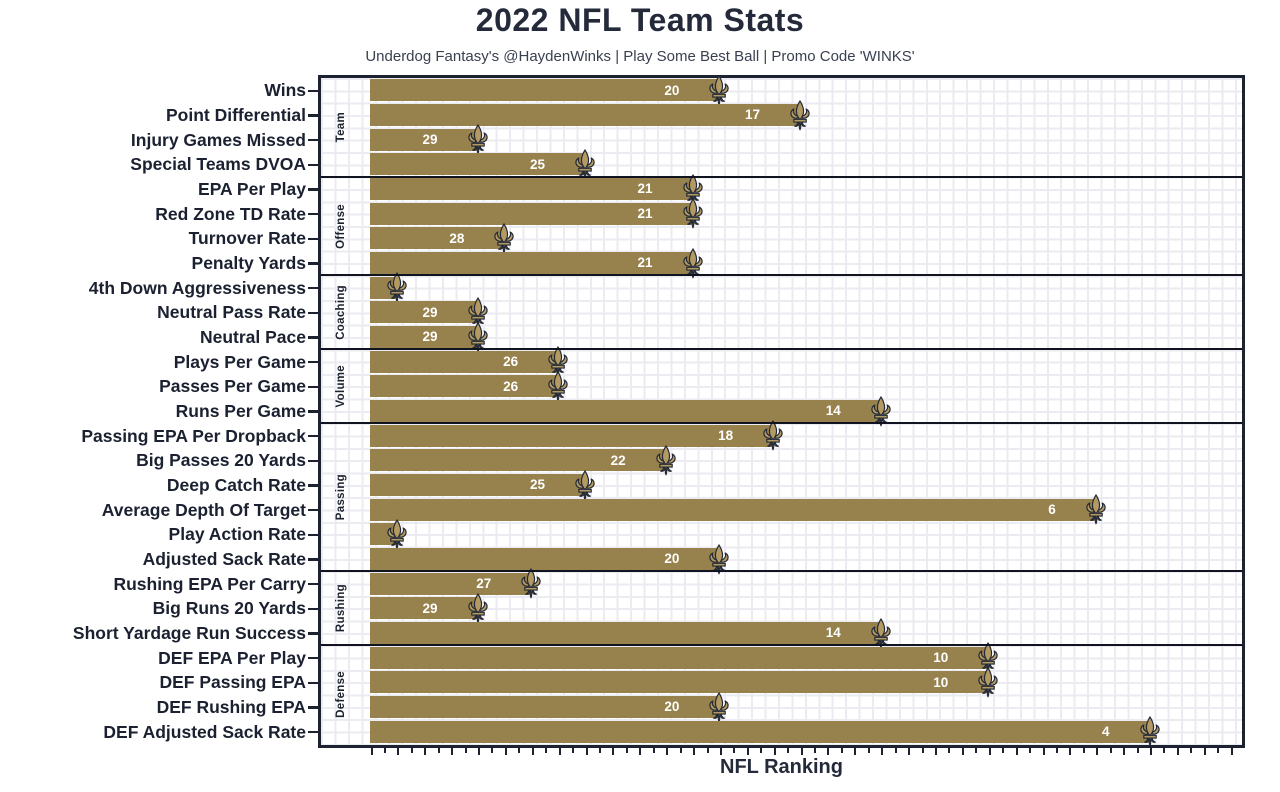  Describe the element at coordinates (782, 753) in the screenshot. I see `x-axis-ticks` at that location.